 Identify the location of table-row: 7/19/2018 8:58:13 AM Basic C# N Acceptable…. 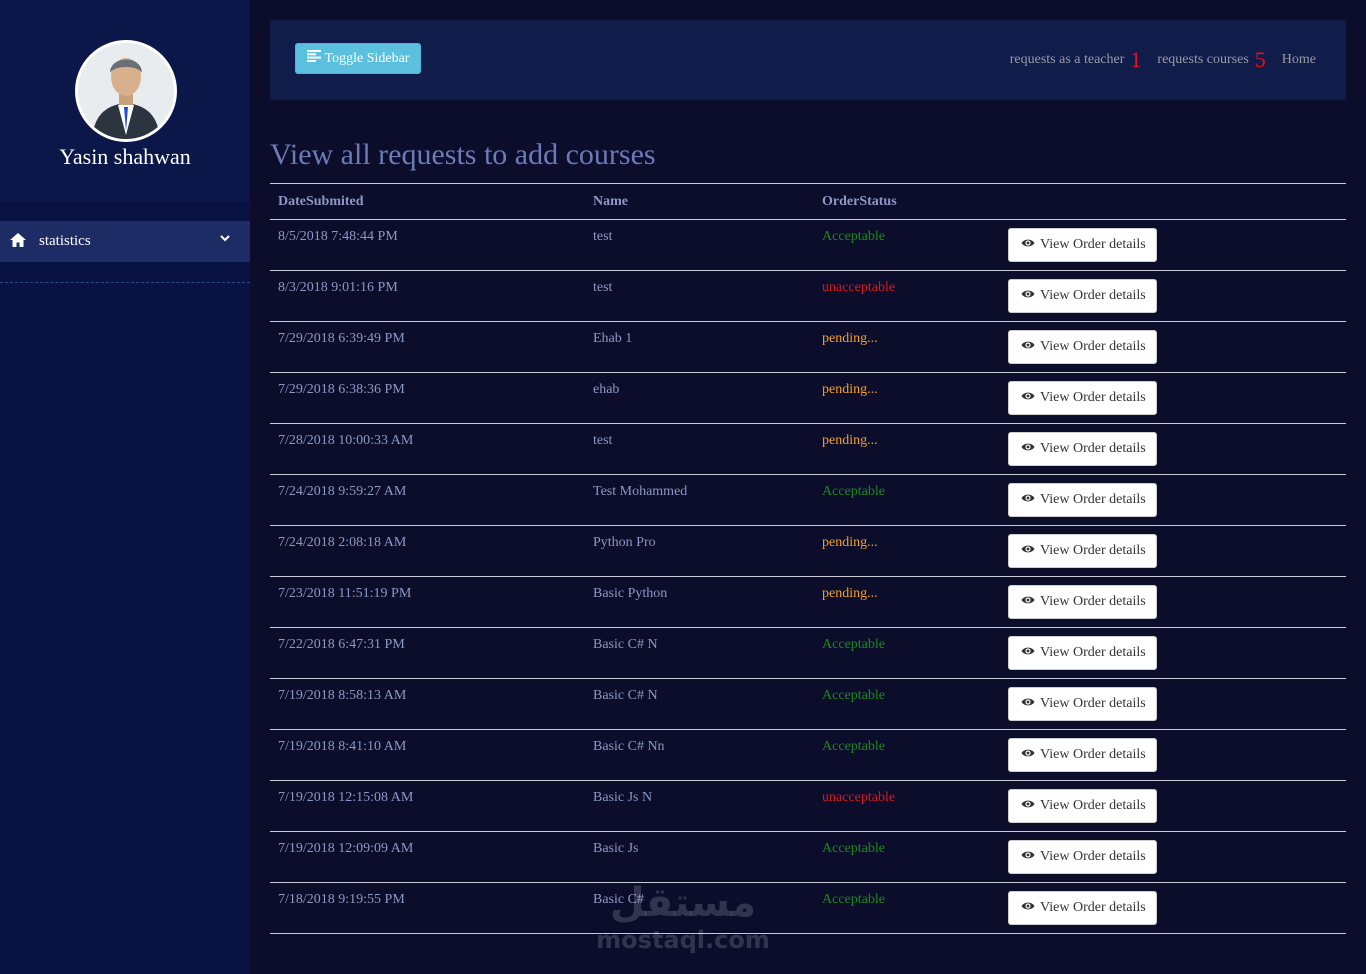
(808, 704).